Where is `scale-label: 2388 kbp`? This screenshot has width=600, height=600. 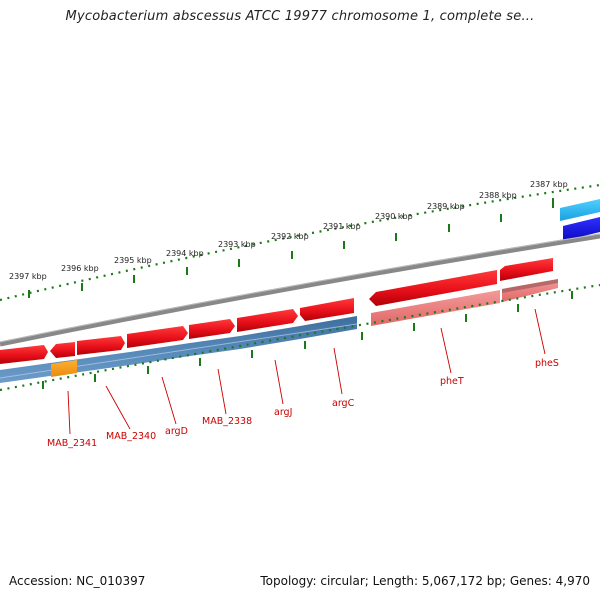
scale-label: 2388 kbp is located at coordinates (498, 195).